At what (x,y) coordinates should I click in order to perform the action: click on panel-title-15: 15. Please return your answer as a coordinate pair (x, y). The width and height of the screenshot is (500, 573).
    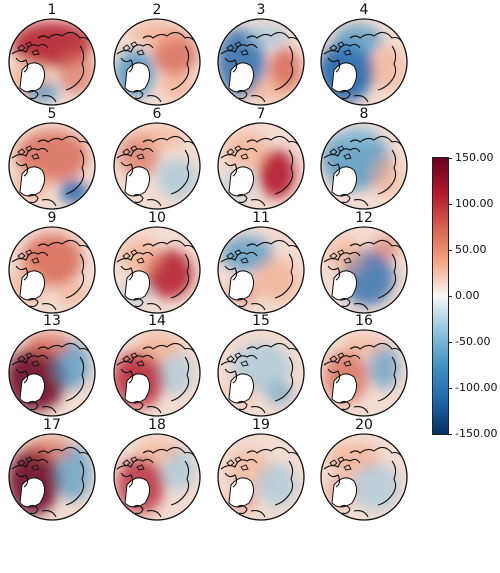
    Looking at the image, I should click on (261, 321).